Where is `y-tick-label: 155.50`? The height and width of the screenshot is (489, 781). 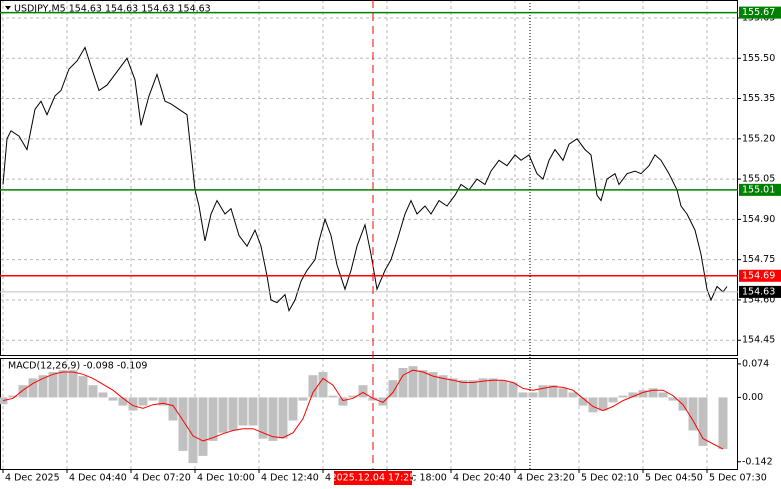
y-tick-label: 155.50 is located at coordinates (758, 58).